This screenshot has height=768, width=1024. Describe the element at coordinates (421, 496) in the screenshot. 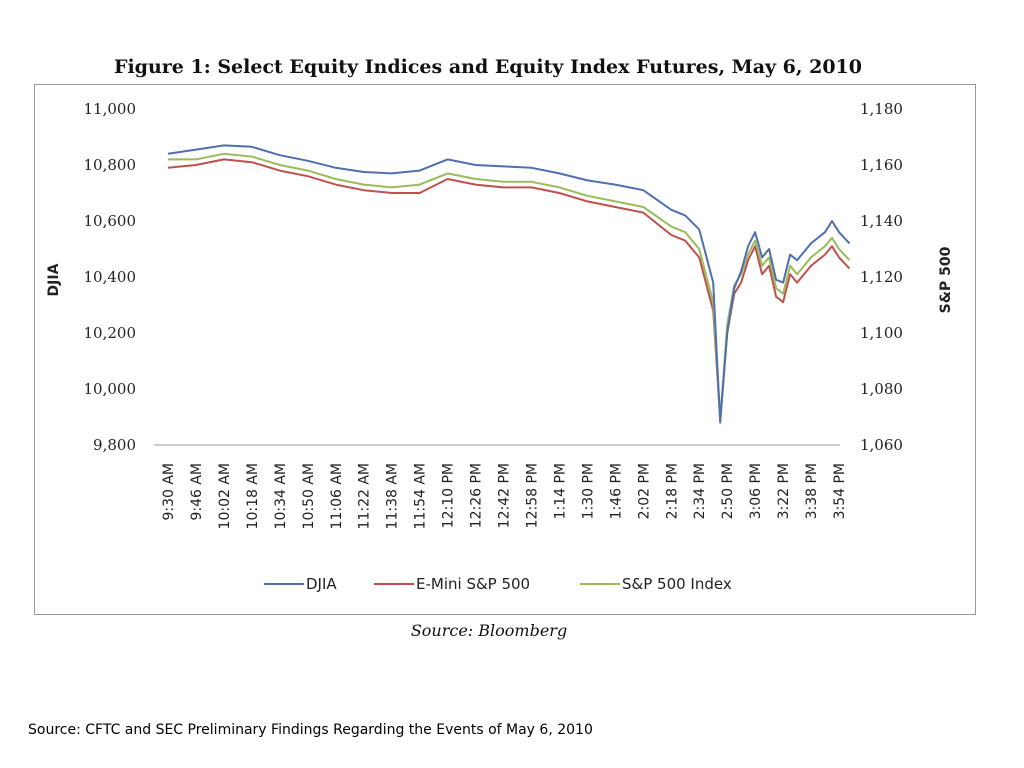

I see `x-tick-label: 11:54 AM` at that location.